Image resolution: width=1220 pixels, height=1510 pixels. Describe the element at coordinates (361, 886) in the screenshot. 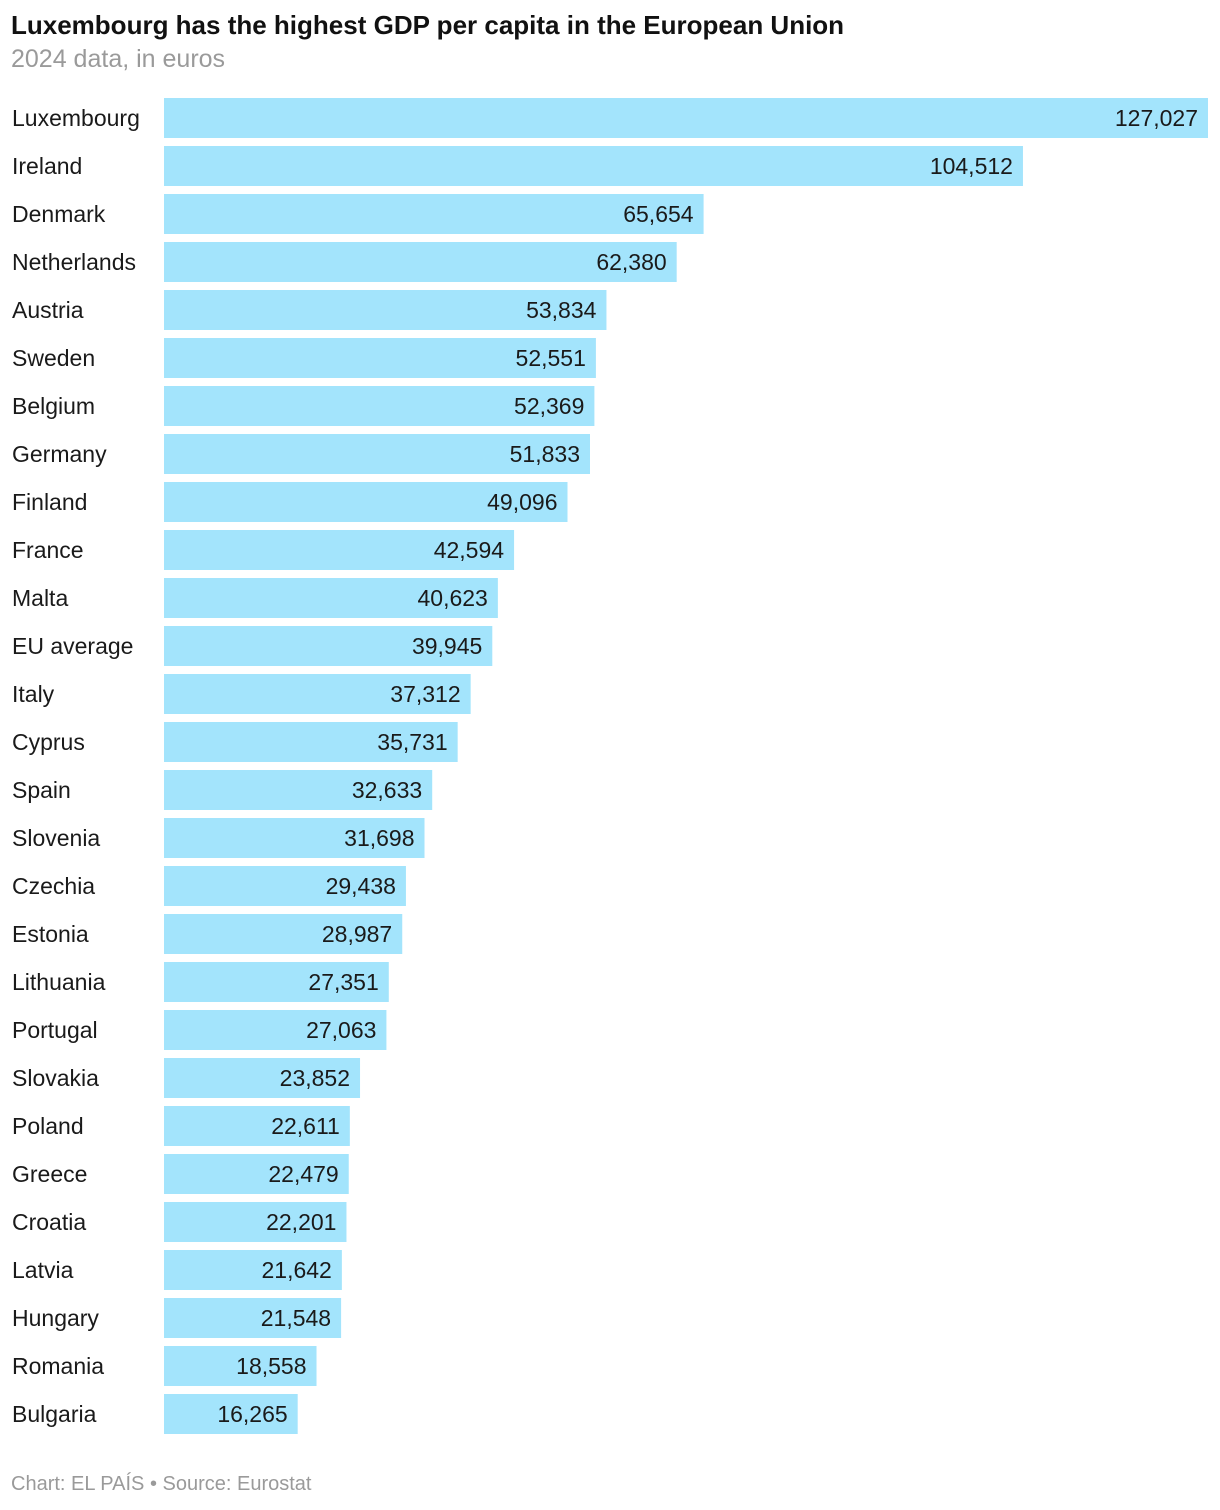

I see `value-label: 29,438` at that location.